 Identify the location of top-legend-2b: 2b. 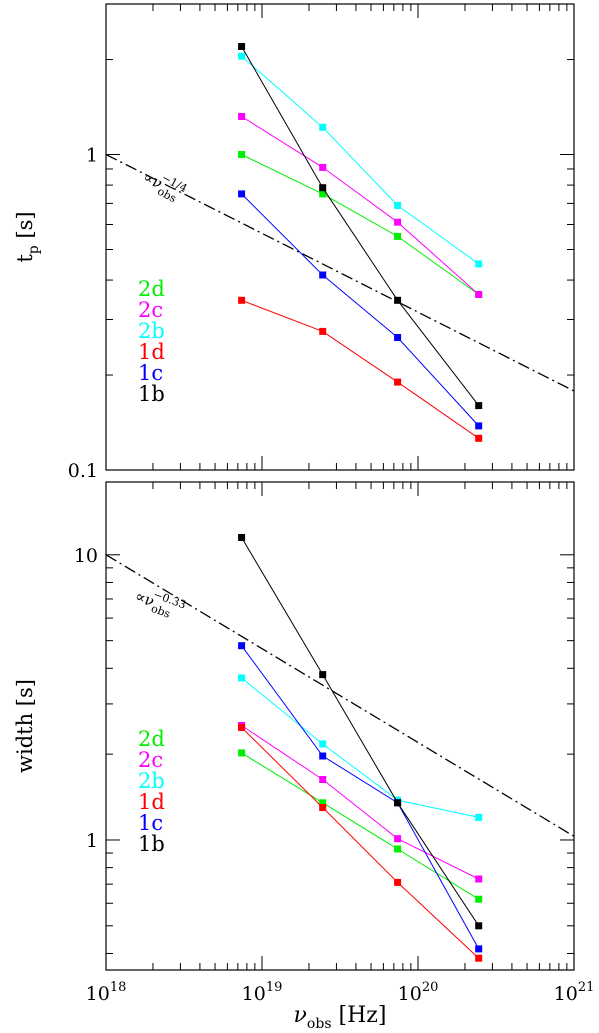
(151, 331).